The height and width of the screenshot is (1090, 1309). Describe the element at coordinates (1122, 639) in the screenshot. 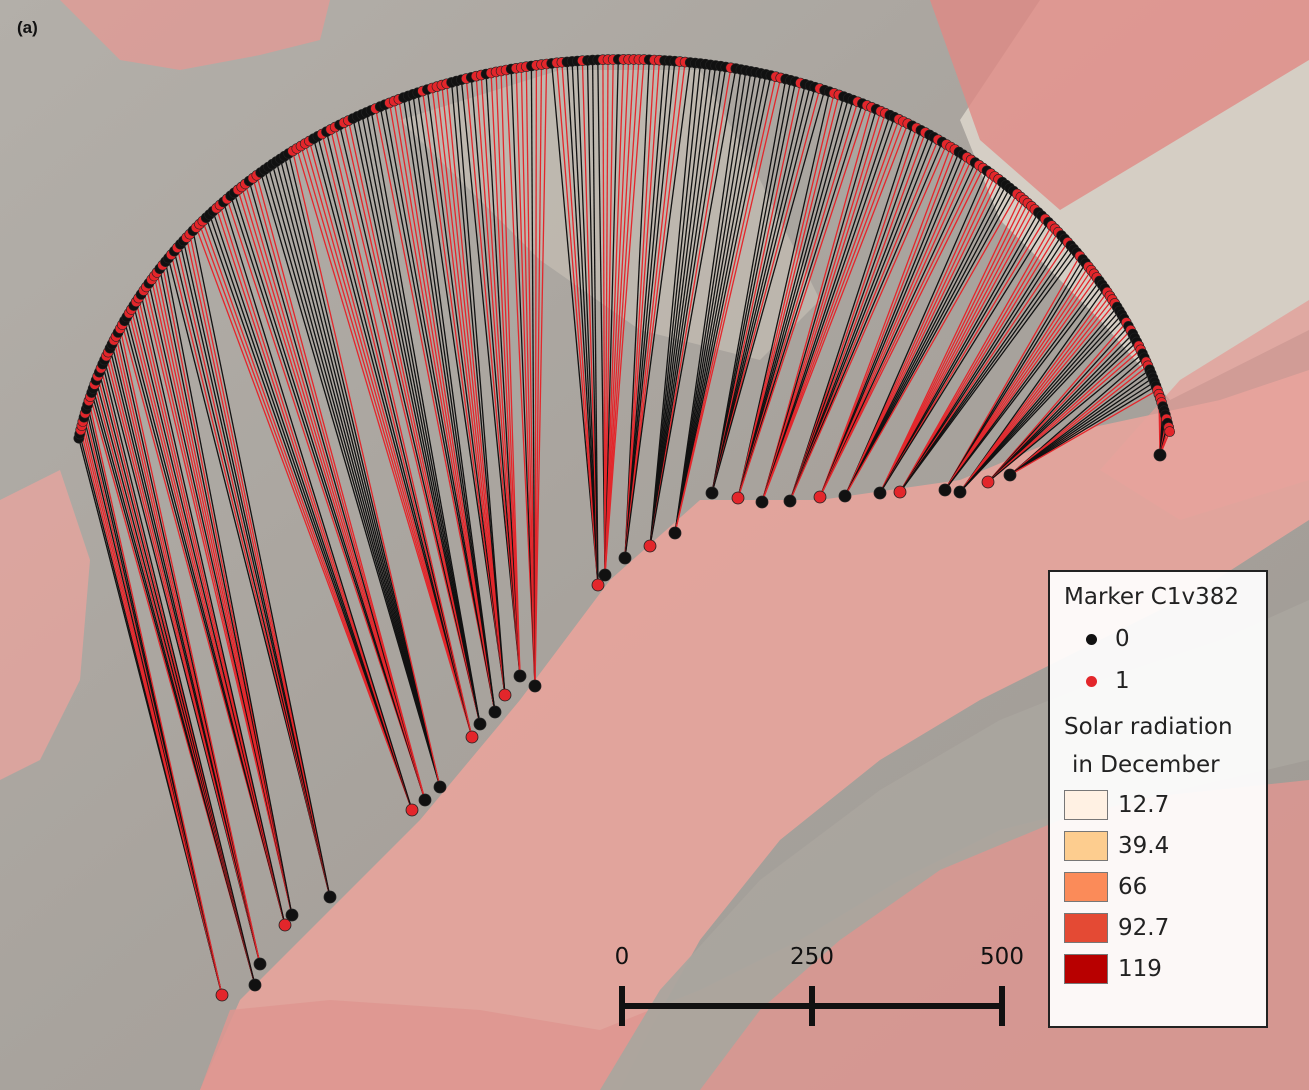

I see `legend-marker-0-label: 0` at that location.